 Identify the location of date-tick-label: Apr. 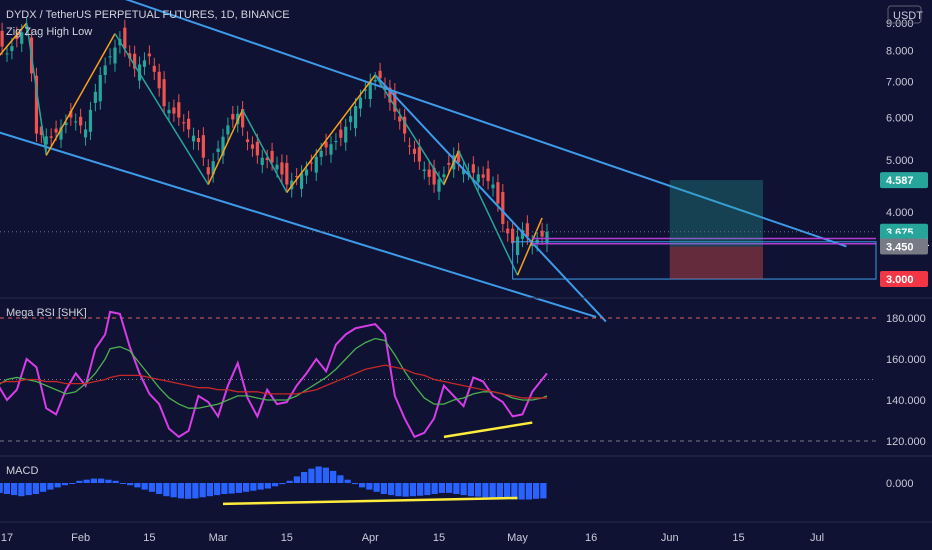
(370, 538).